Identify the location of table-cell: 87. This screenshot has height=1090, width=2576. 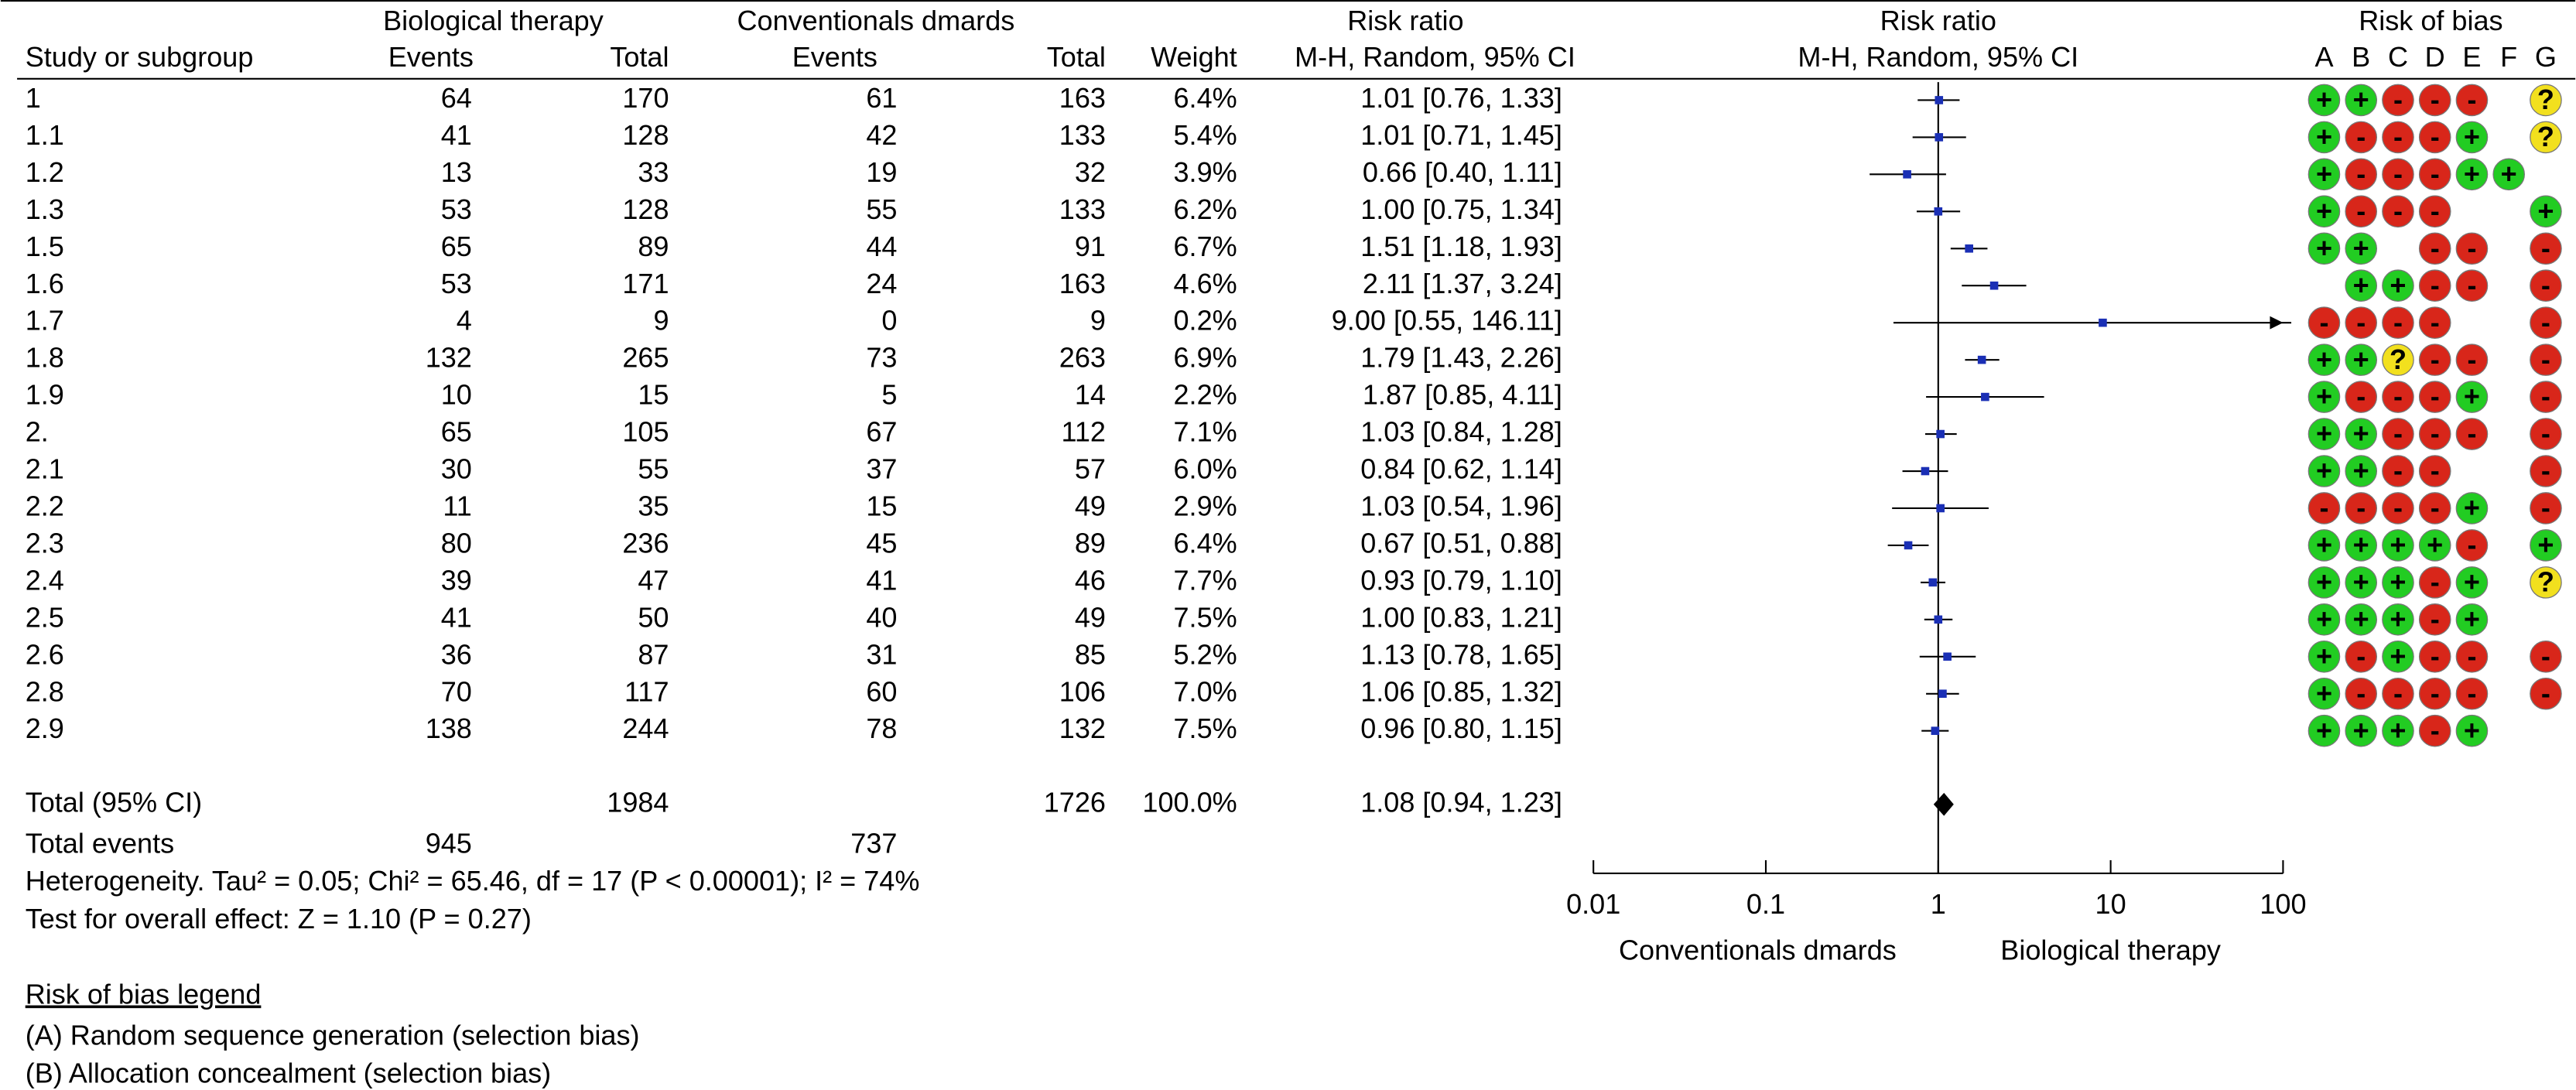
(653, 654).